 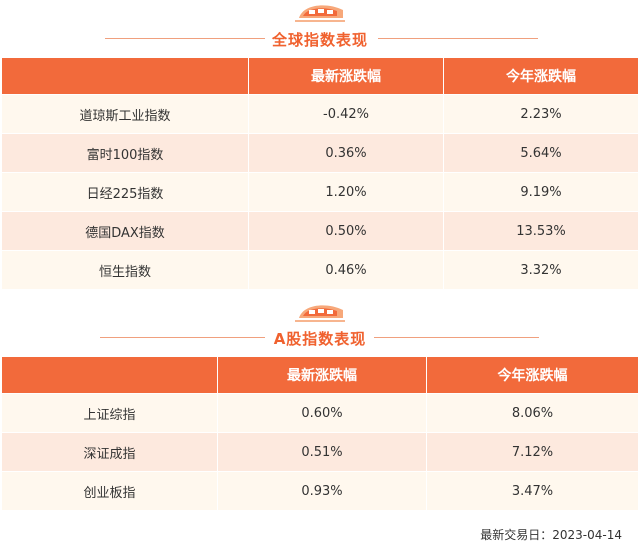 I want to click on latest-change: 0.50%, so click(x=346, y=230).